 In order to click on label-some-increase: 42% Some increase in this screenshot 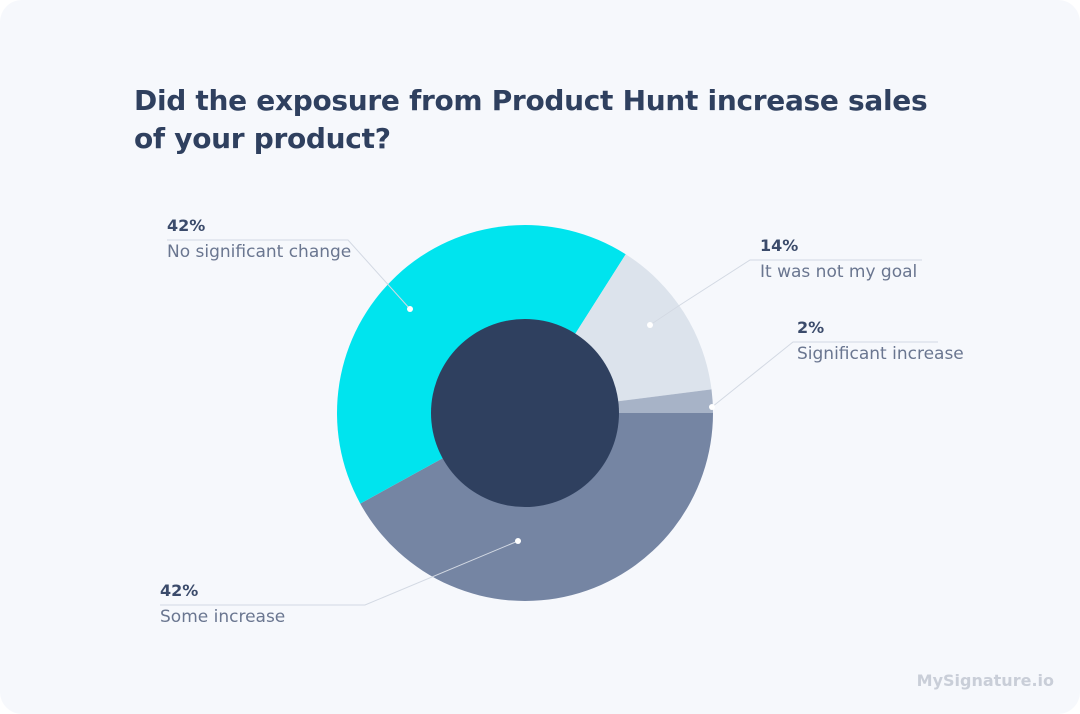, I will do `click(222, 605)`.